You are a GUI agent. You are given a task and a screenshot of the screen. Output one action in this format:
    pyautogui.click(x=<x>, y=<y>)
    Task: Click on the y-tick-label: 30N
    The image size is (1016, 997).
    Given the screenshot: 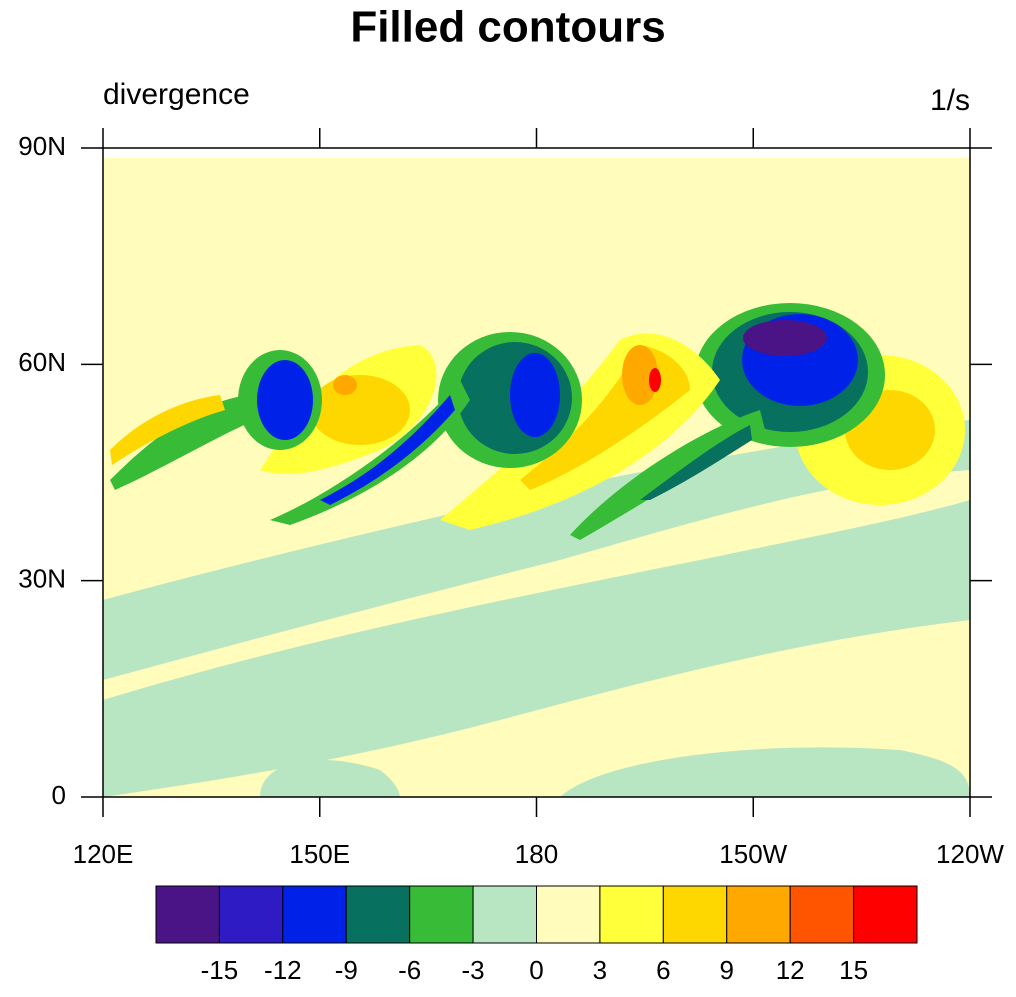 What is the action you would take?
    pyautogui.click(x=42, y=579)
    